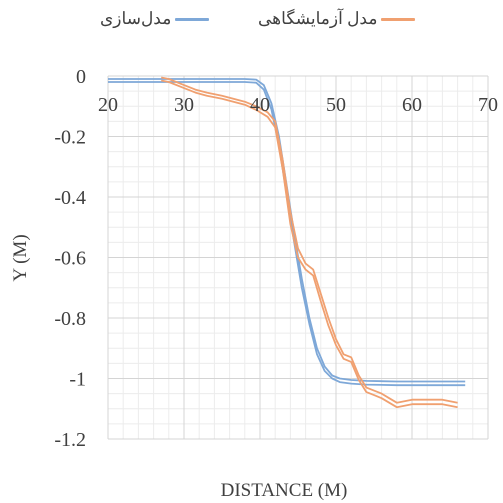  Describe the element at coordinates (70, 198) in the screenshot. I see `y-tick-label: -0.4` at that location.